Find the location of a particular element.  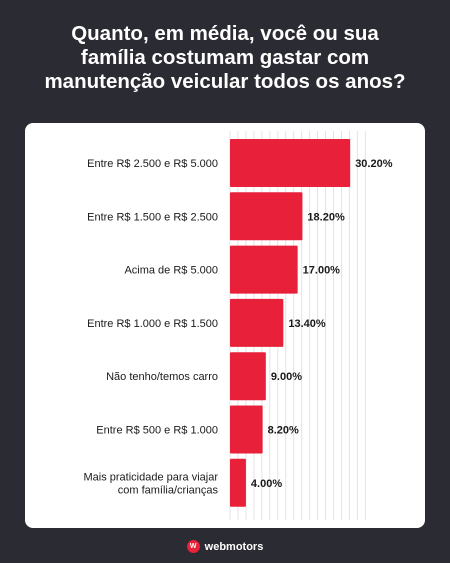

category-label: Acima de R$ 5.000 is located at coordinates (171, 271).